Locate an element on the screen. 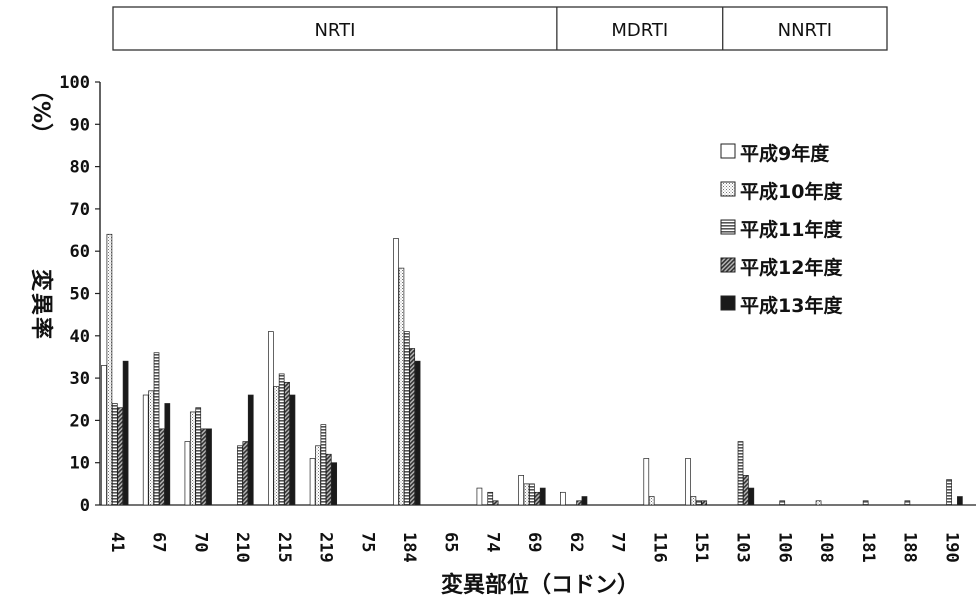 This screenshot has height=602, width=976. class-label-mdrti: MDRTI is located at coordinates (639, 30).